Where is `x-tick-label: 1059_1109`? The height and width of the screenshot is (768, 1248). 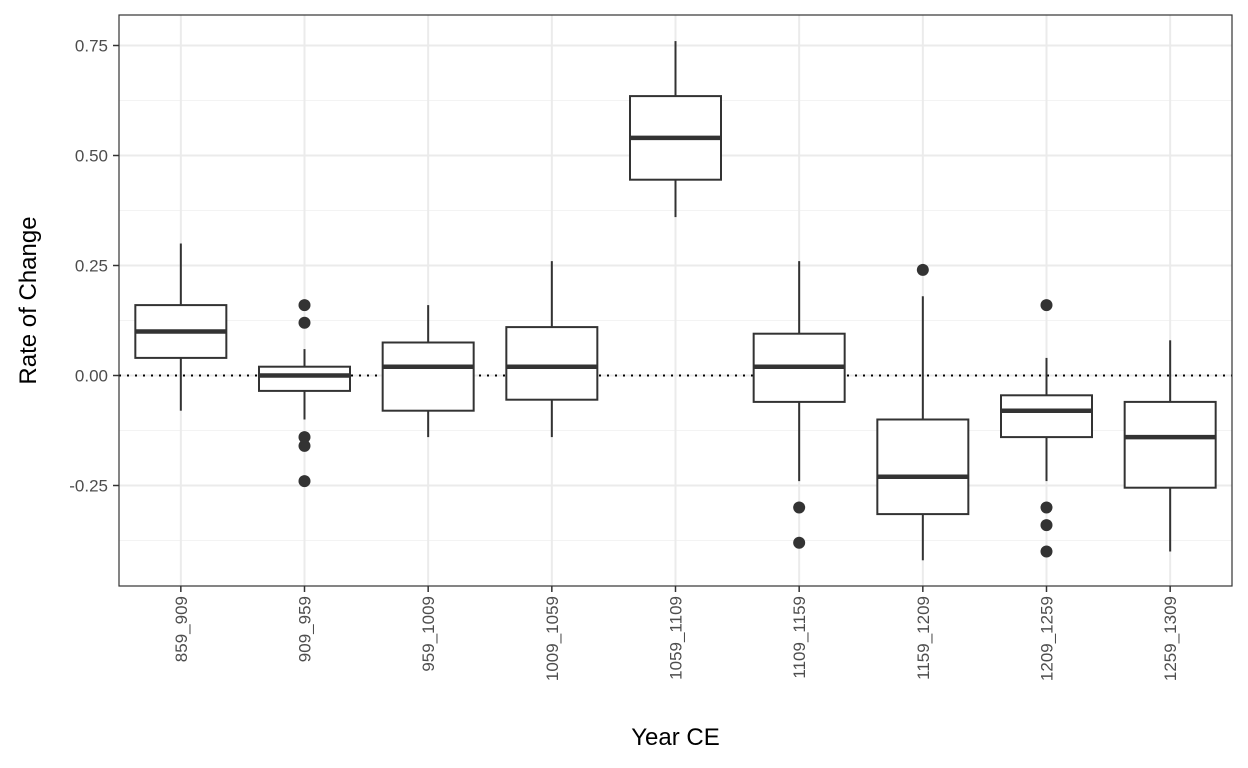
x-tick-label: 1059_1109 is located at coordinates (676, 638).